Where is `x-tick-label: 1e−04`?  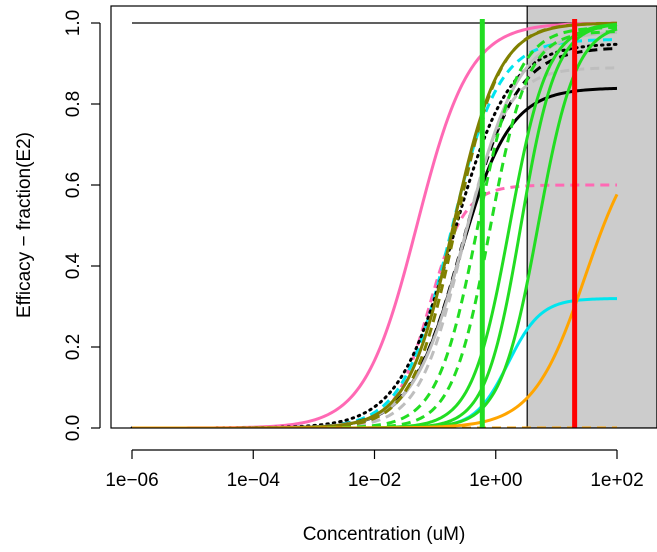
x-tick-label: 1e−04 is located at coordinates (254, 480).